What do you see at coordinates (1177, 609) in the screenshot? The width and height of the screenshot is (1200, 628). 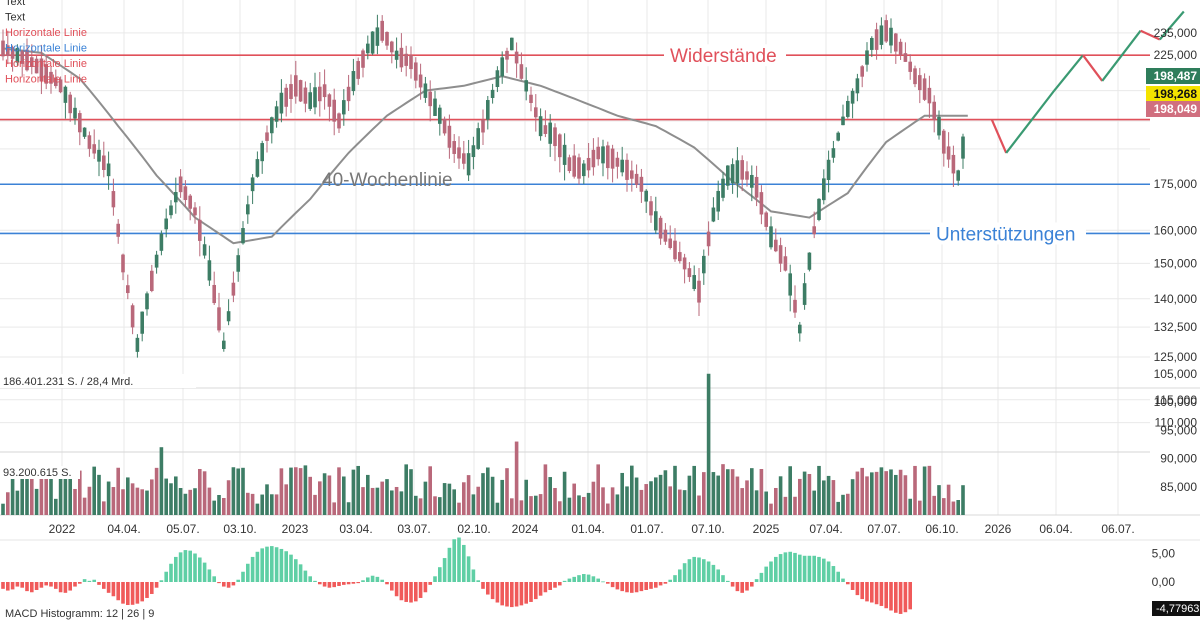 I see `macd-value-text: -4,77963` at bounding box center [1177, 609].